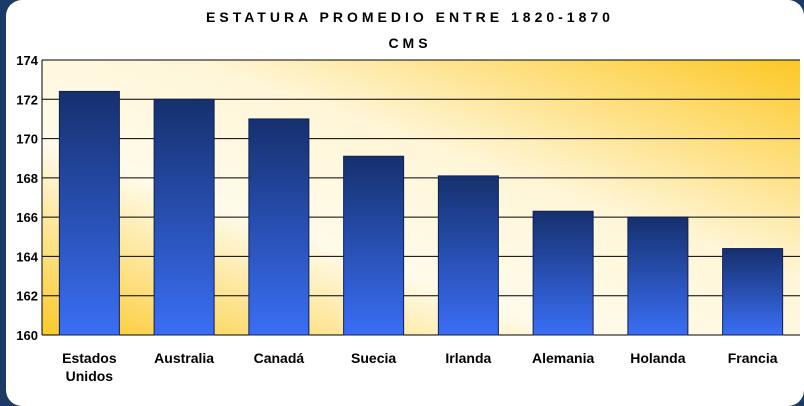 Image resolution: width=804 pixels, height=406 pixels. I want to click on chart-subtitle: CMS, so click(409, 43).